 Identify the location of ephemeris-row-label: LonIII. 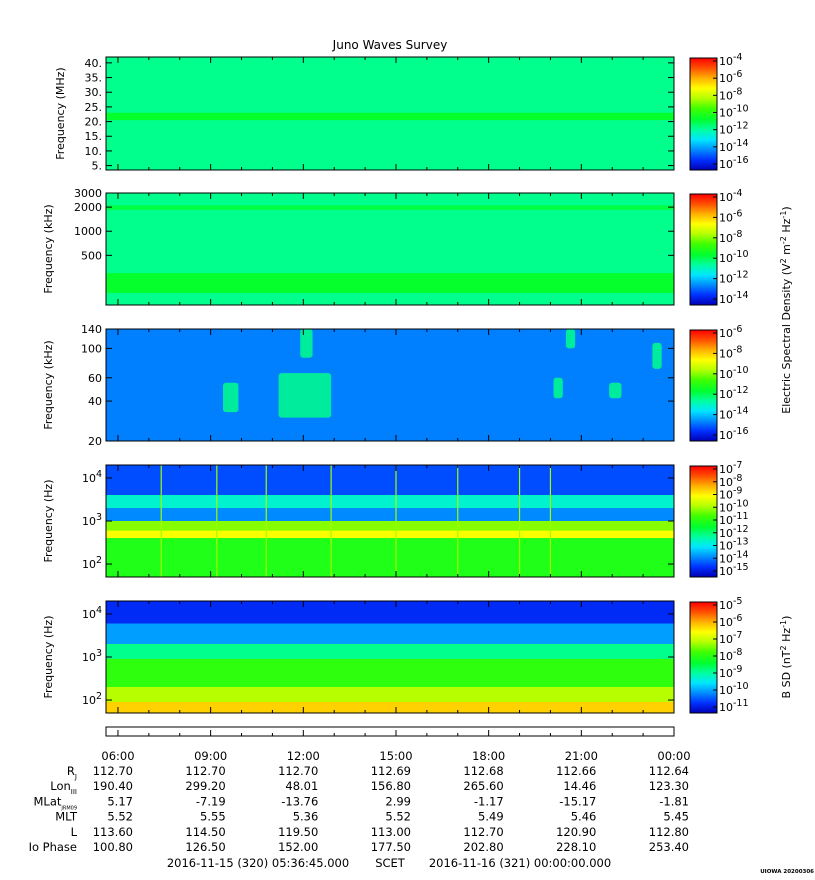
(63, 787).